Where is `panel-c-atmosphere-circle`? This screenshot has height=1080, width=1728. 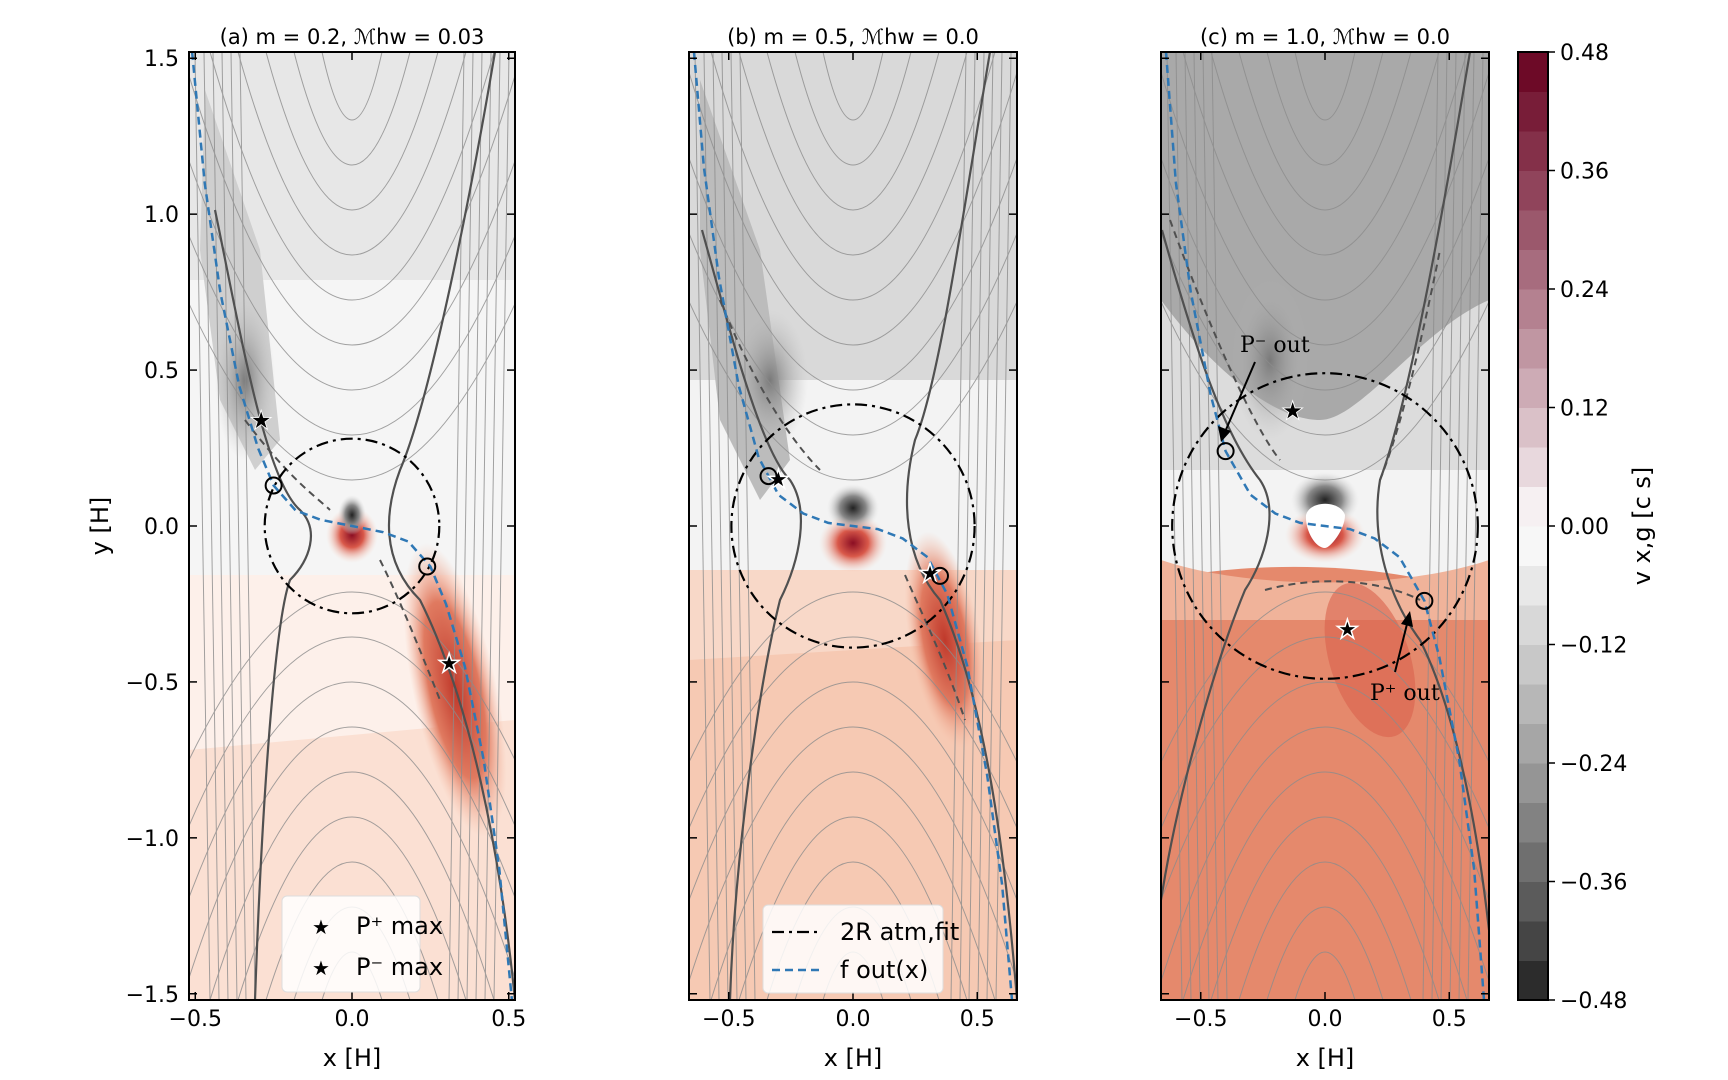
panel-c-atmosphere-circle is located at coordinates (1325, 526).